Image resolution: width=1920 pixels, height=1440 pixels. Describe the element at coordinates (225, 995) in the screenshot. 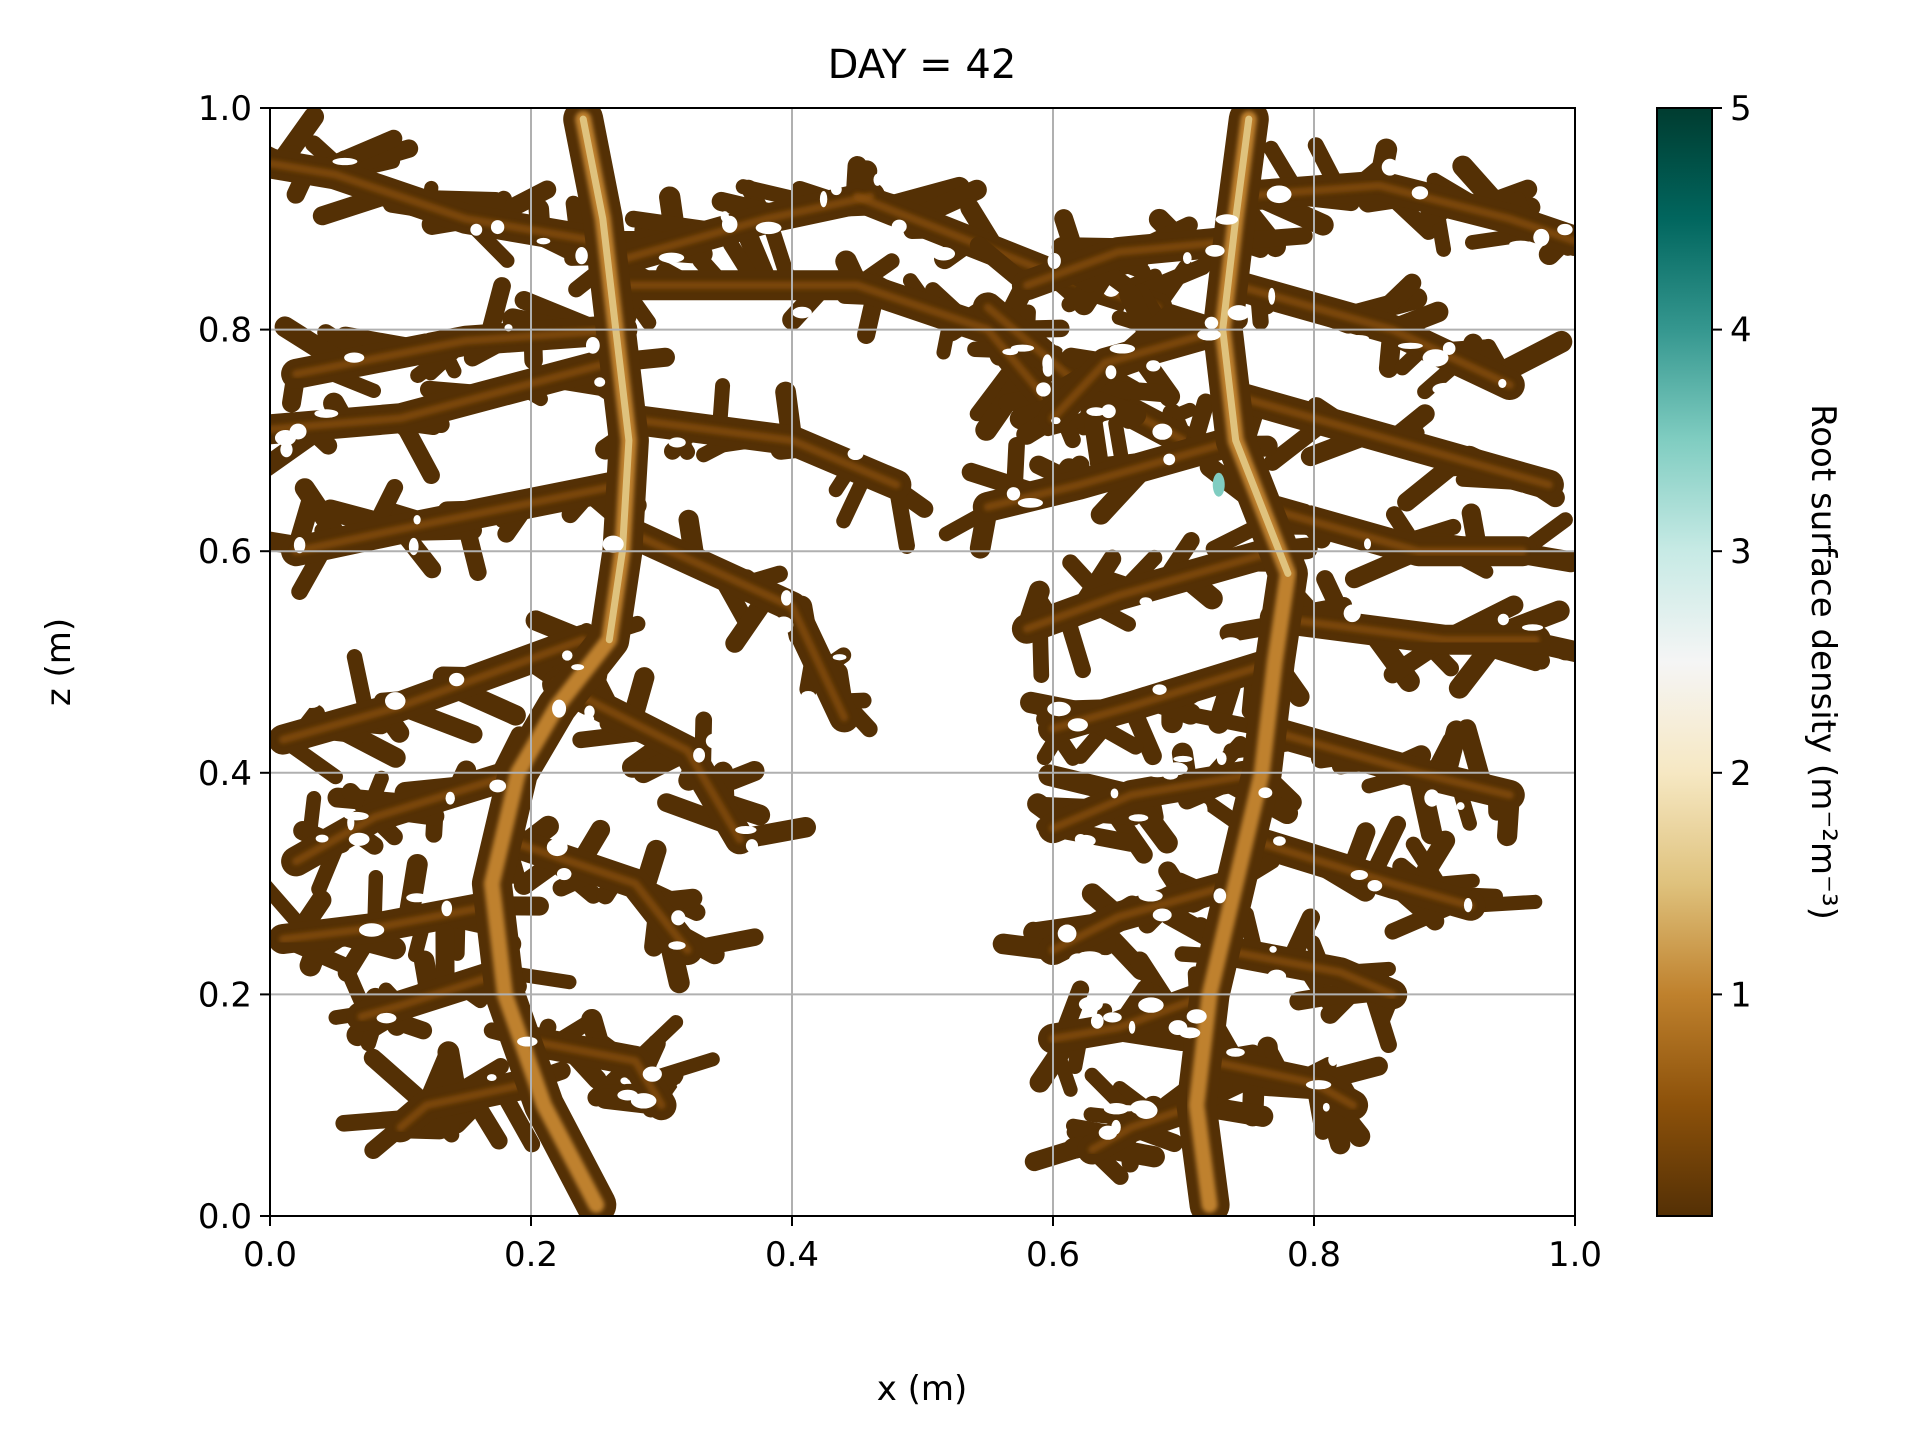

I see `y-tick-label: 0.2` at that location.